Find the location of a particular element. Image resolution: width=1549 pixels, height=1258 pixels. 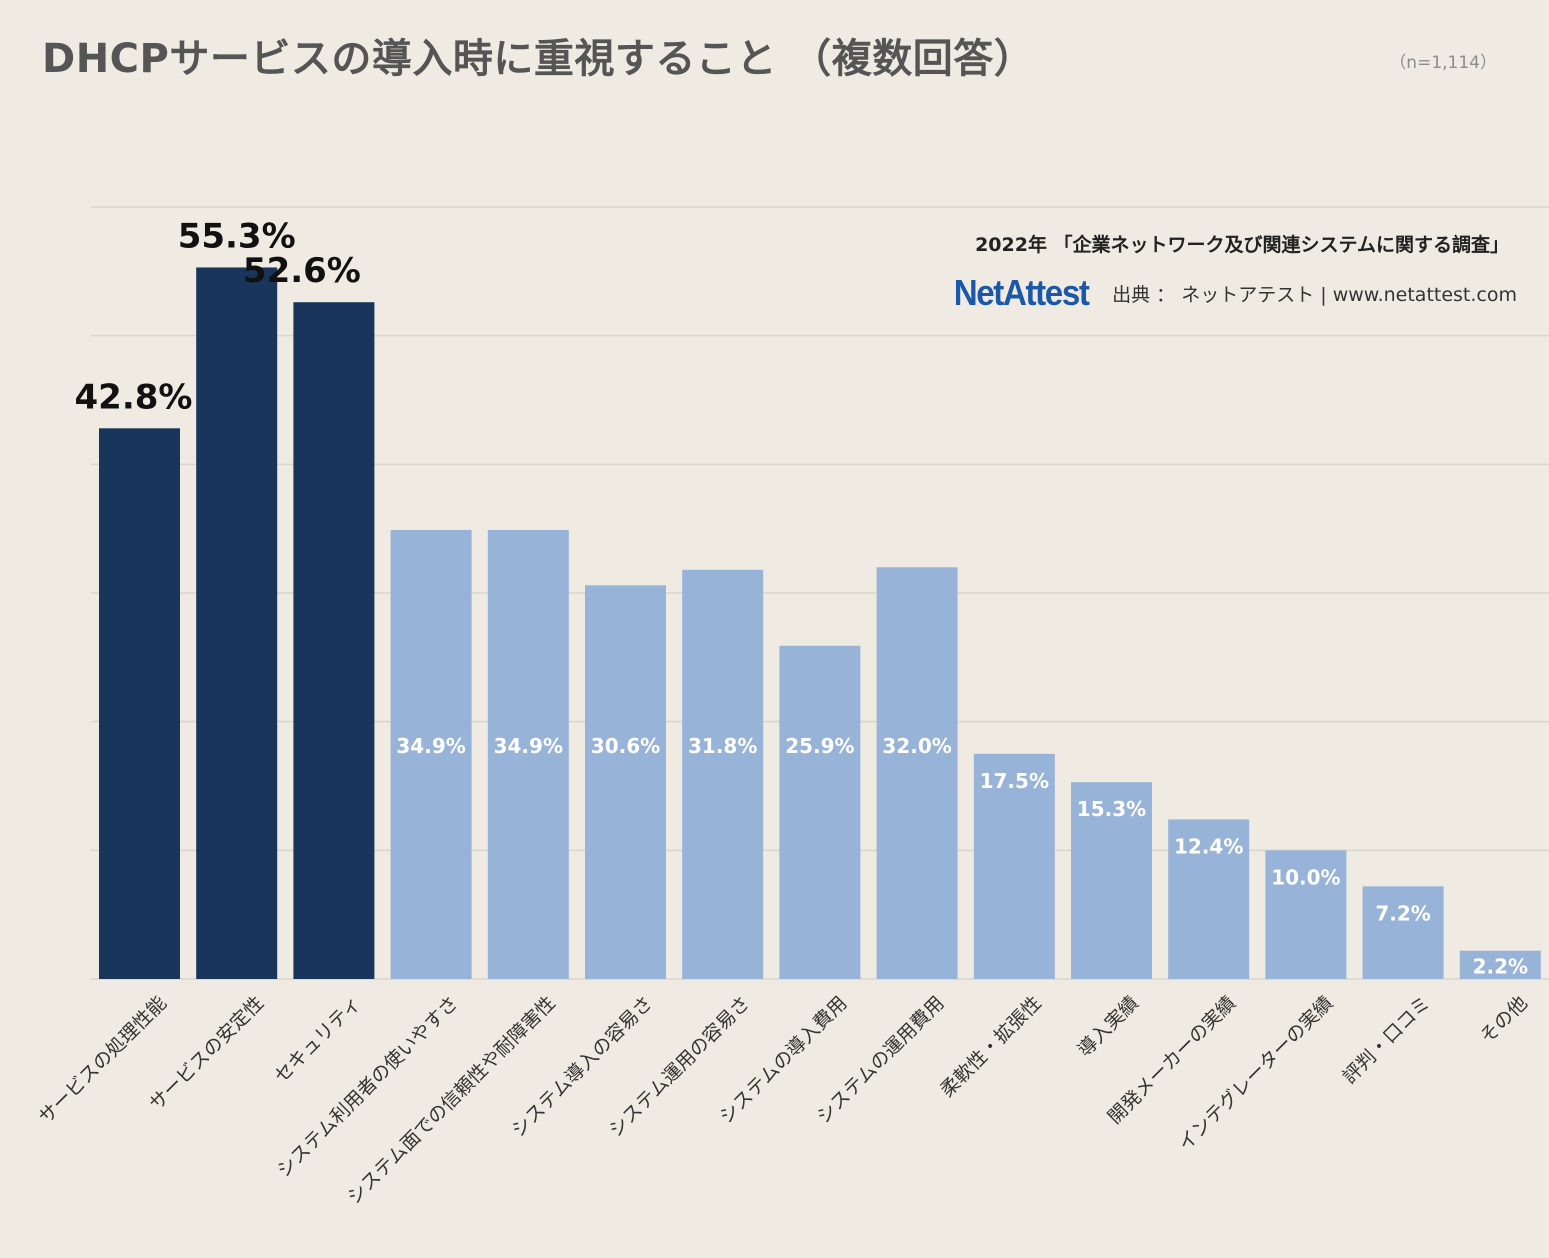

category-label-3: セキュリティ is located at coordinates (317, 1039).